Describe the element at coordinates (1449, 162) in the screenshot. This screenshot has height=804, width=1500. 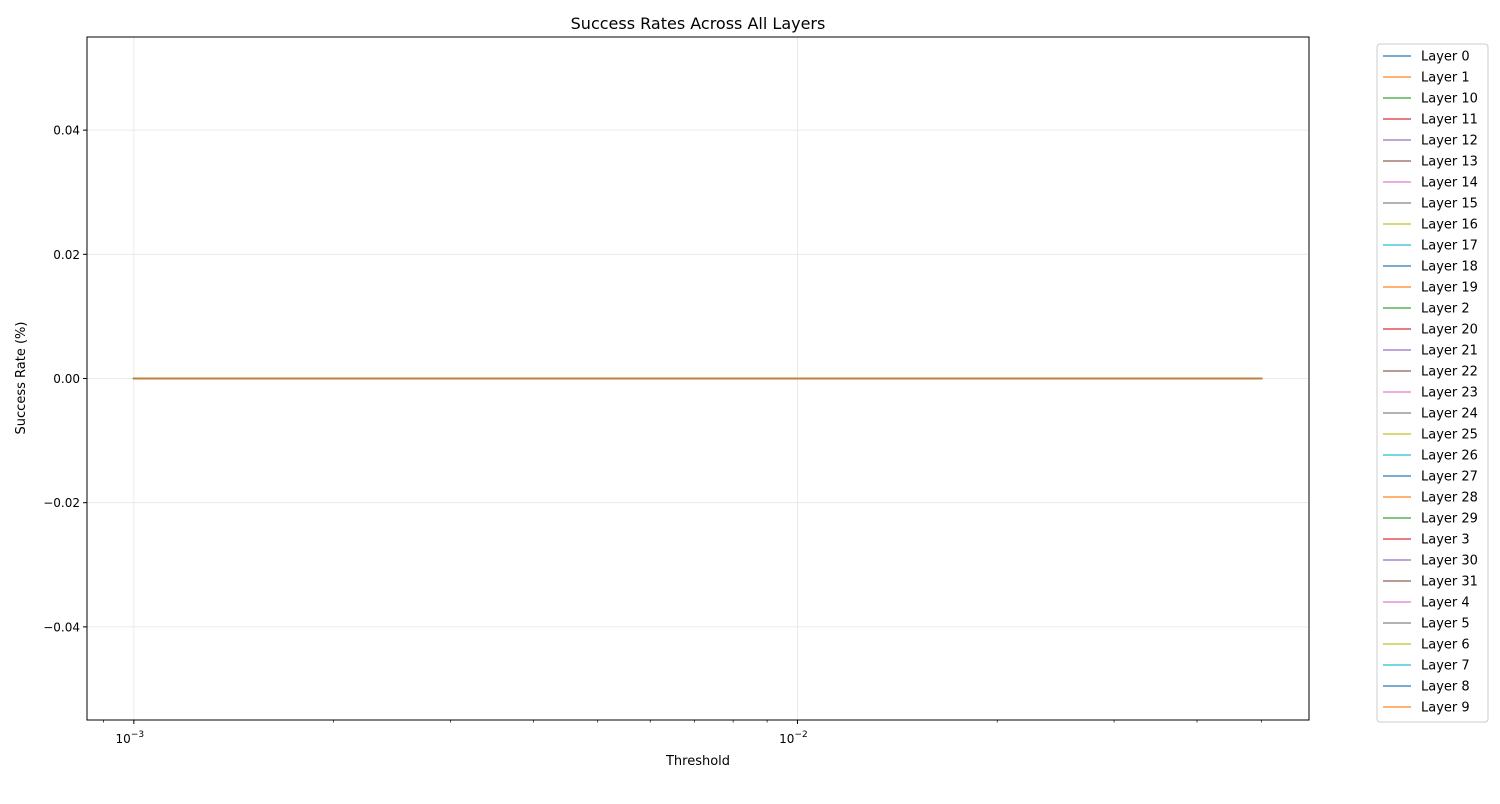
I see `legend-label: Layer 13` at that location.